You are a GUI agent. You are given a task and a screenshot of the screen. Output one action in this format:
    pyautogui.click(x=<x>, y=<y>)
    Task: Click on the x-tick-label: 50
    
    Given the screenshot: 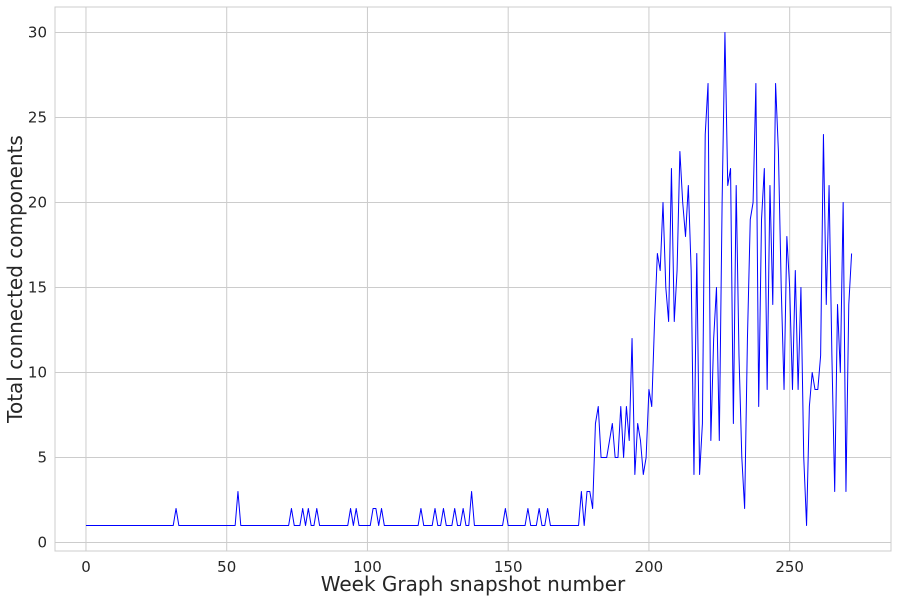 What is the action you would take?
    pyautogui.click(x=226, y=567)
    